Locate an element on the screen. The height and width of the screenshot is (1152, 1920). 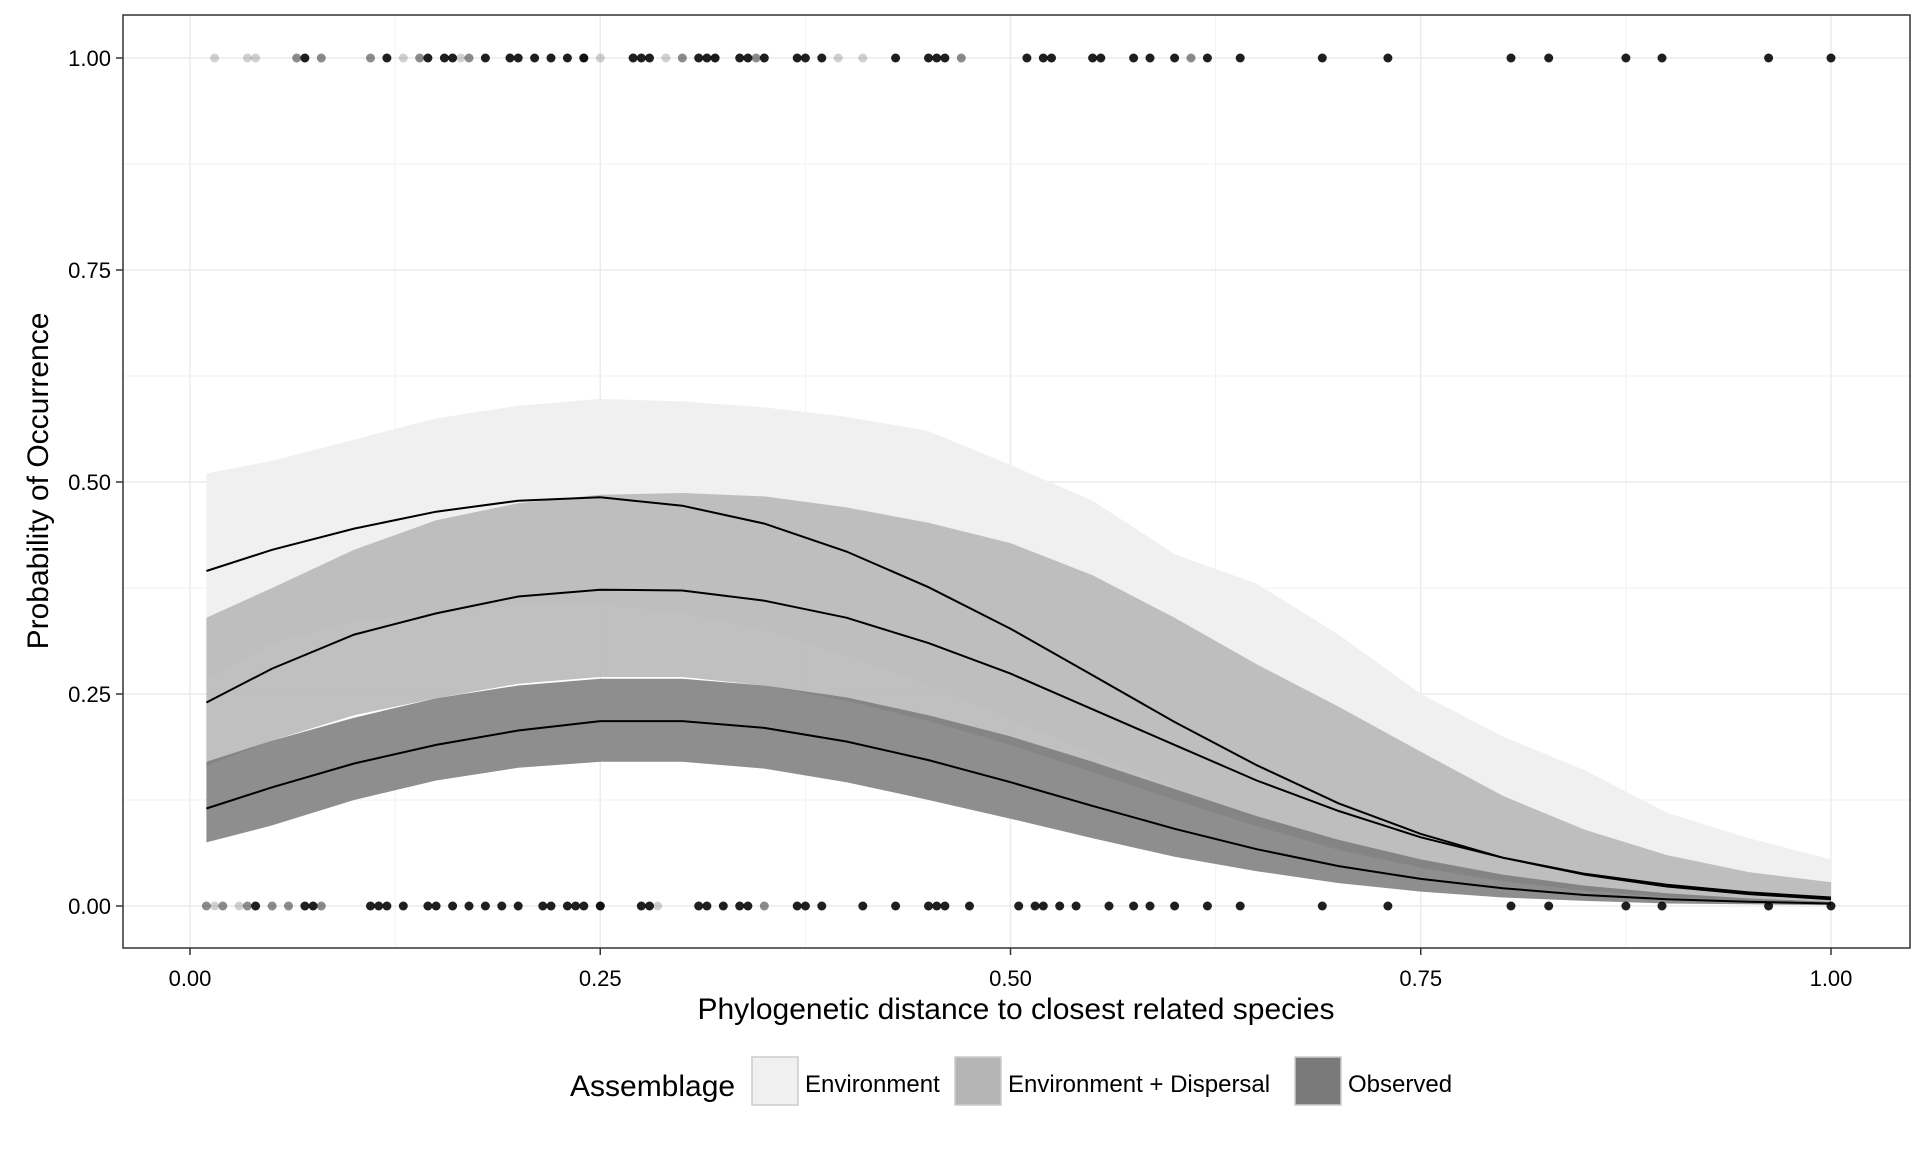
x-tick-label: 0.00 is located at coordinates (190, 978).